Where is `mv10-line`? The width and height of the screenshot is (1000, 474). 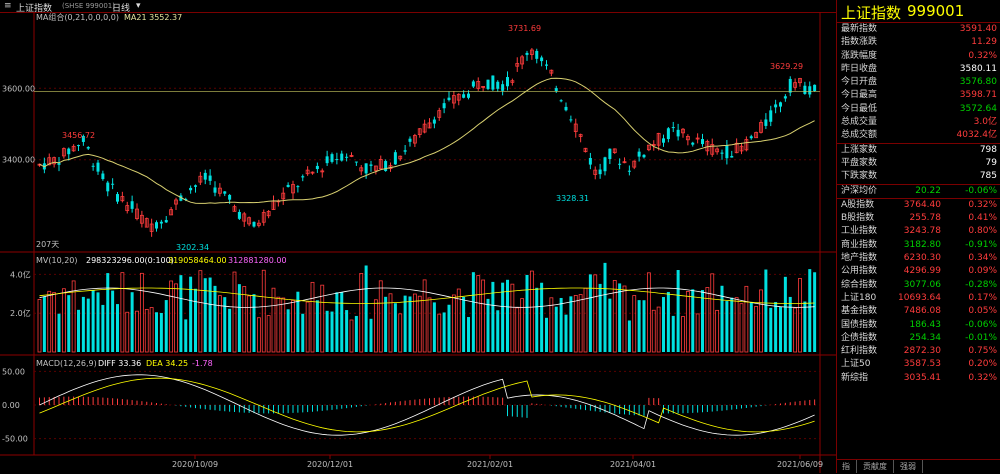 mv10-line is located at coordinates (427, 297).